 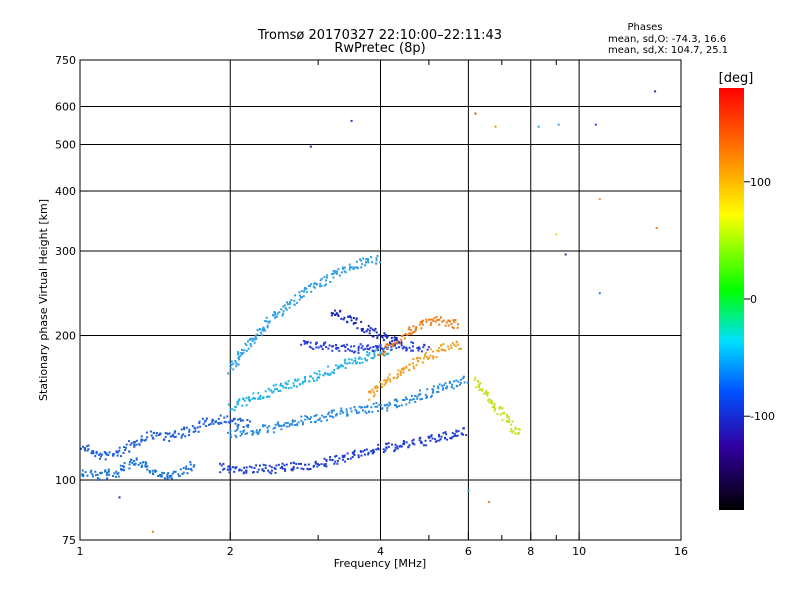 What do you see at coordinates (468, 551) in the screenshot?
I see `x-tick-label: 6` at bounding box center [468, 551].